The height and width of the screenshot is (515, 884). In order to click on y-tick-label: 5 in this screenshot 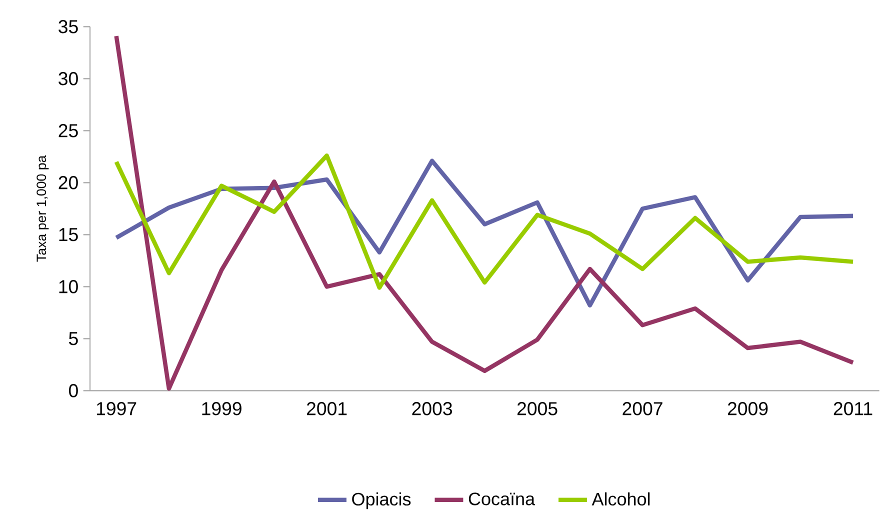, I will do `click(73, 339)`.